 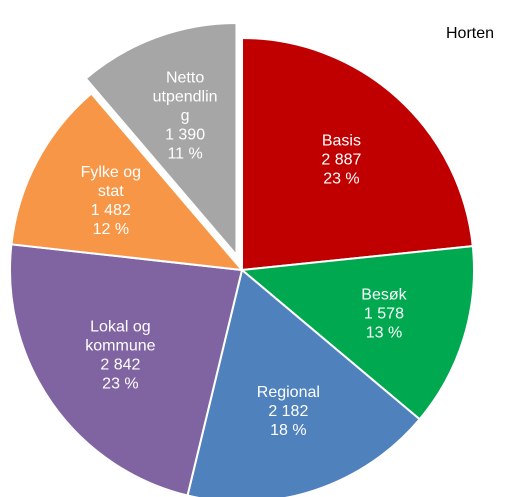 I want to click on slice-label: Basis, so click(x=341, y=141).